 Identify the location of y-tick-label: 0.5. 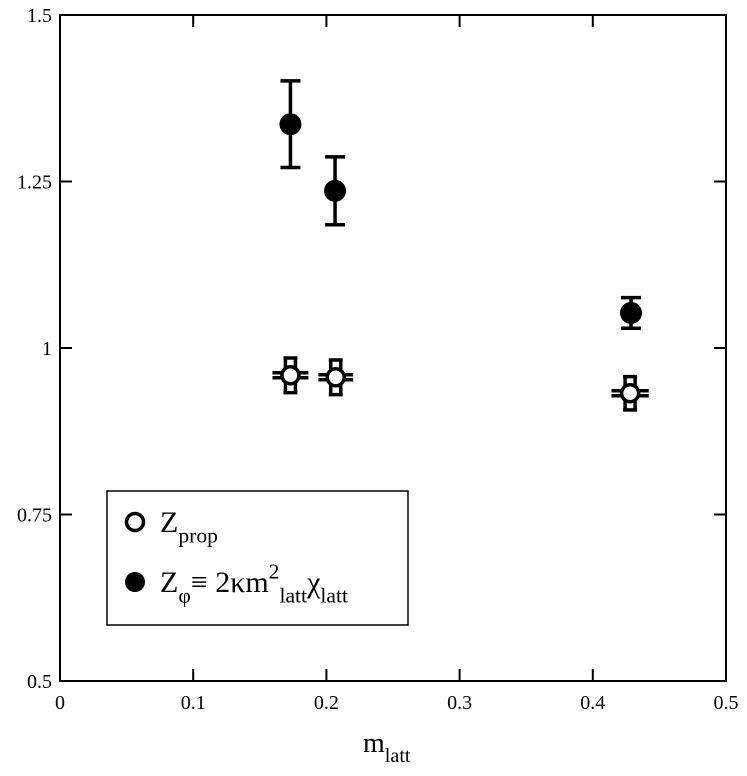
(39, 682).